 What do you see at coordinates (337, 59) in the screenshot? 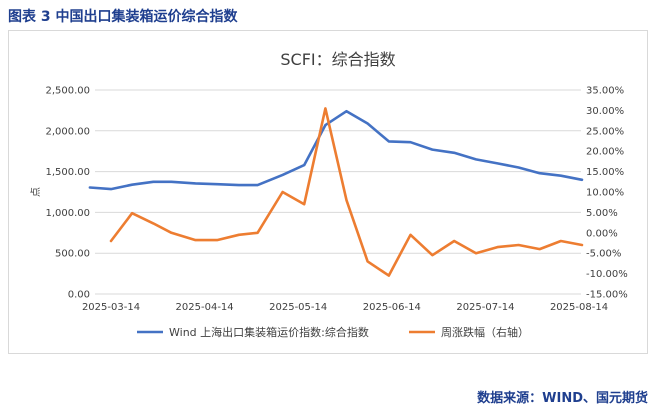
I see `chart-title: SCFI：综合指数` at bounding box center [337, 59].